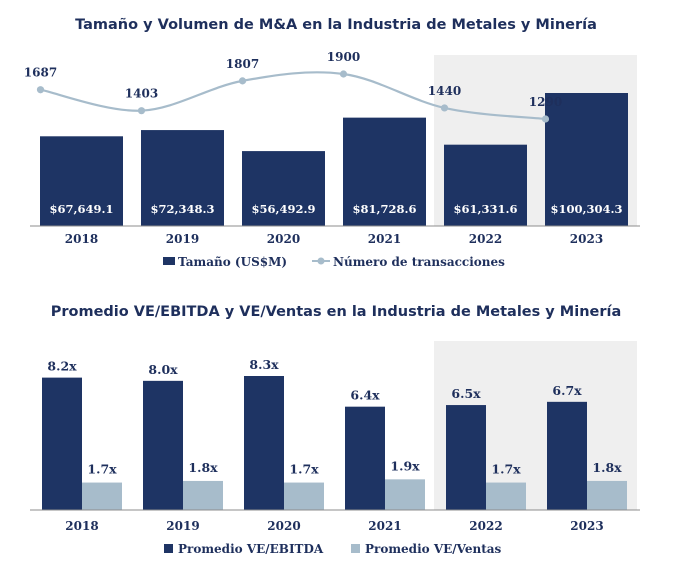  What do you see at coordinates (321, 261) in the screenshot?
I see `legend-line-marker` at bounding box center [321, 261].